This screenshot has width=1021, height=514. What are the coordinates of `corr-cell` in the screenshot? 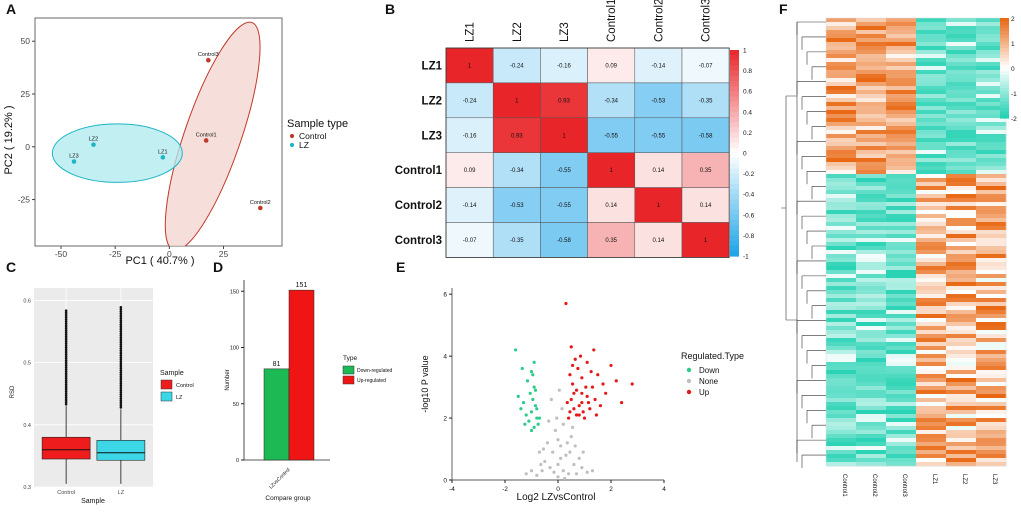 It's located at (611, 170).